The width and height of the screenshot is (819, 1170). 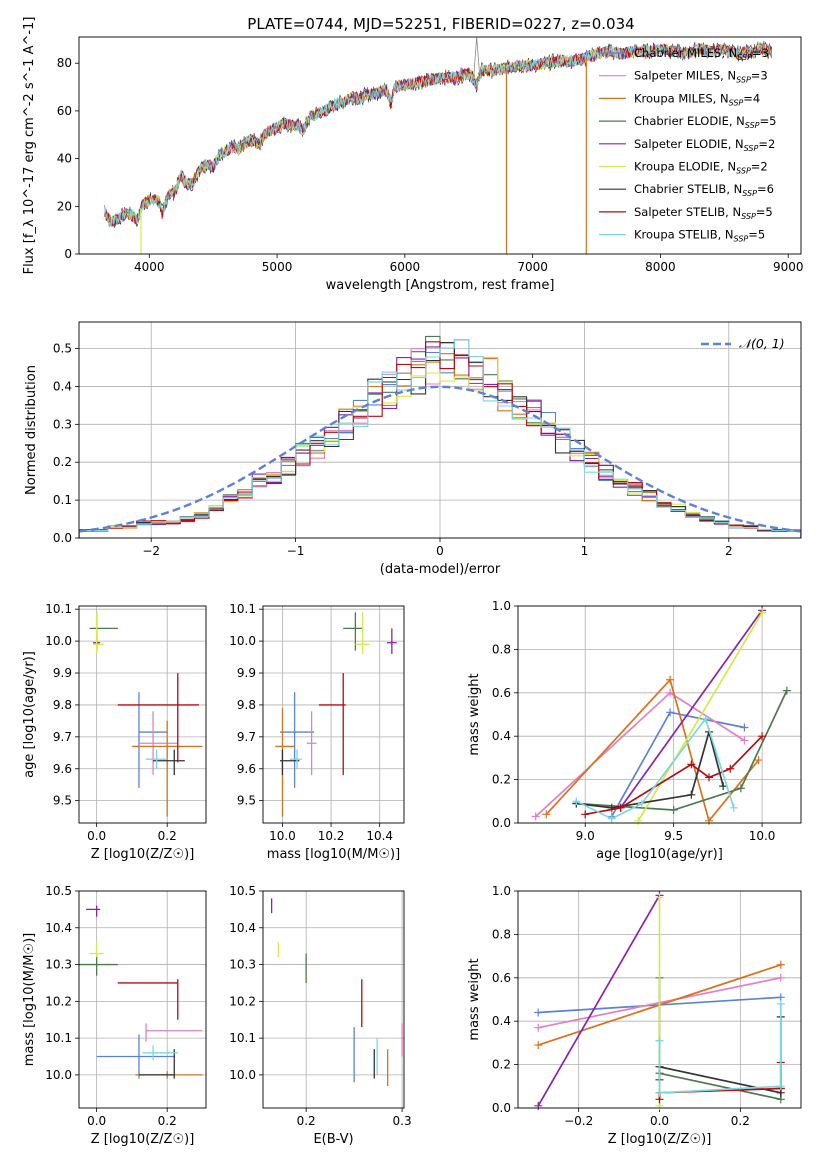 What do you see at coordinates (501, 606) in the screenshot?
I see `y-tick-label: 1.0` at bounding box center [501, 606].